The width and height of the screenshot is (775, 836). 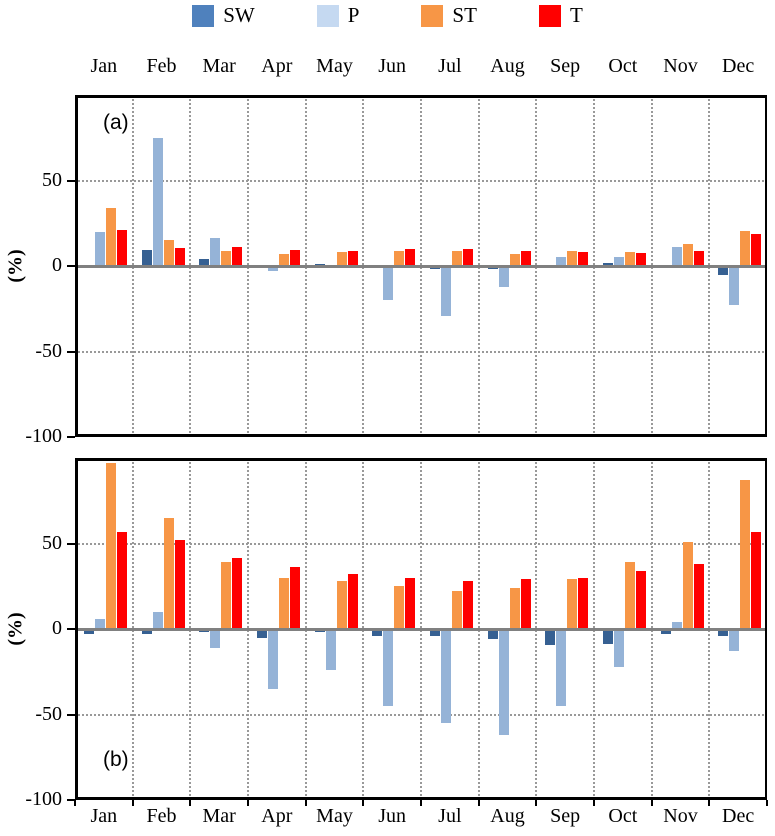 What do you see at coordinates (464, 15) in the screenshot?
I see `legend-label-st: ST` at bounding box center [464, 15].